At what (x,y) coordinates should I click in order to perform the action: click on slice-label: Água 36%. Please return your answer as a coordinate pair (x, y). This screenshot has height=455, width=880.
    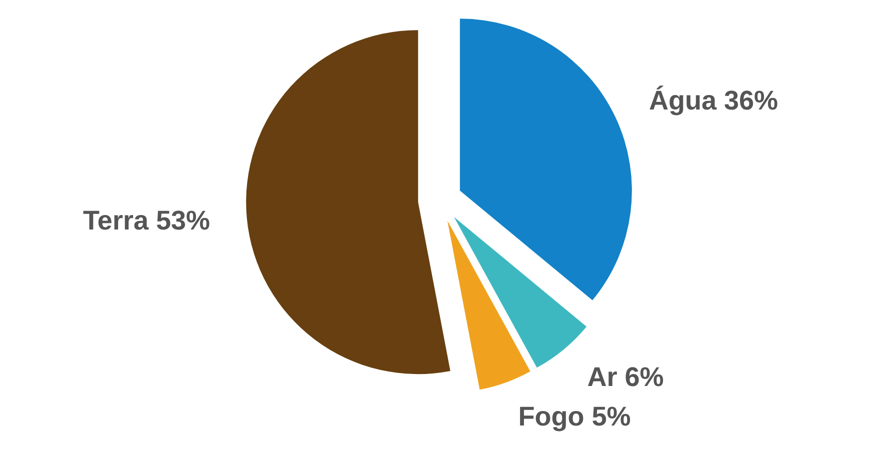
    Looking at the image, I should click on (713, 101).